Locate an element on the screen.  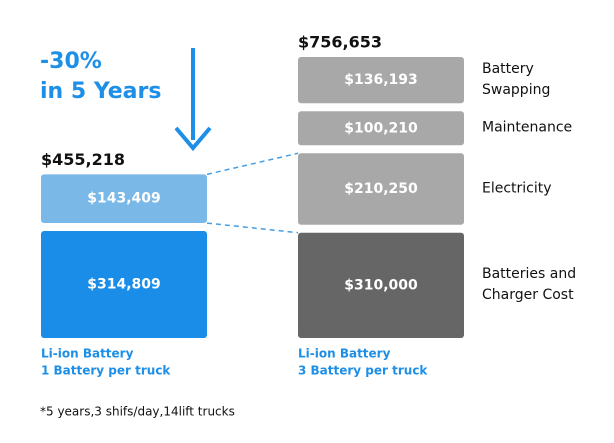
value-label: $310,000 is located at coordinates (381, 285).